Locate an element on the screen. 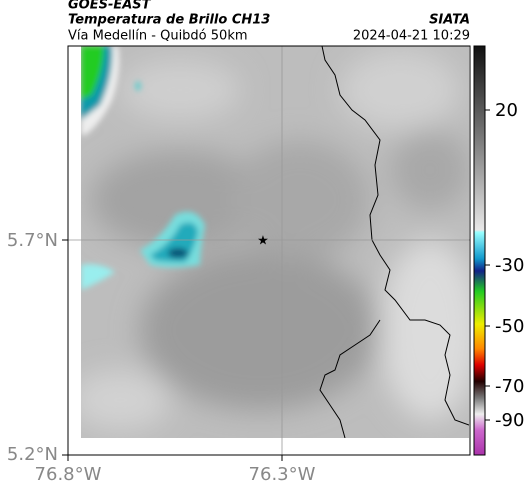 The width and height of the screenshot is (526, 495). colorbar-label: -50 is located at coordinates (509, 326).